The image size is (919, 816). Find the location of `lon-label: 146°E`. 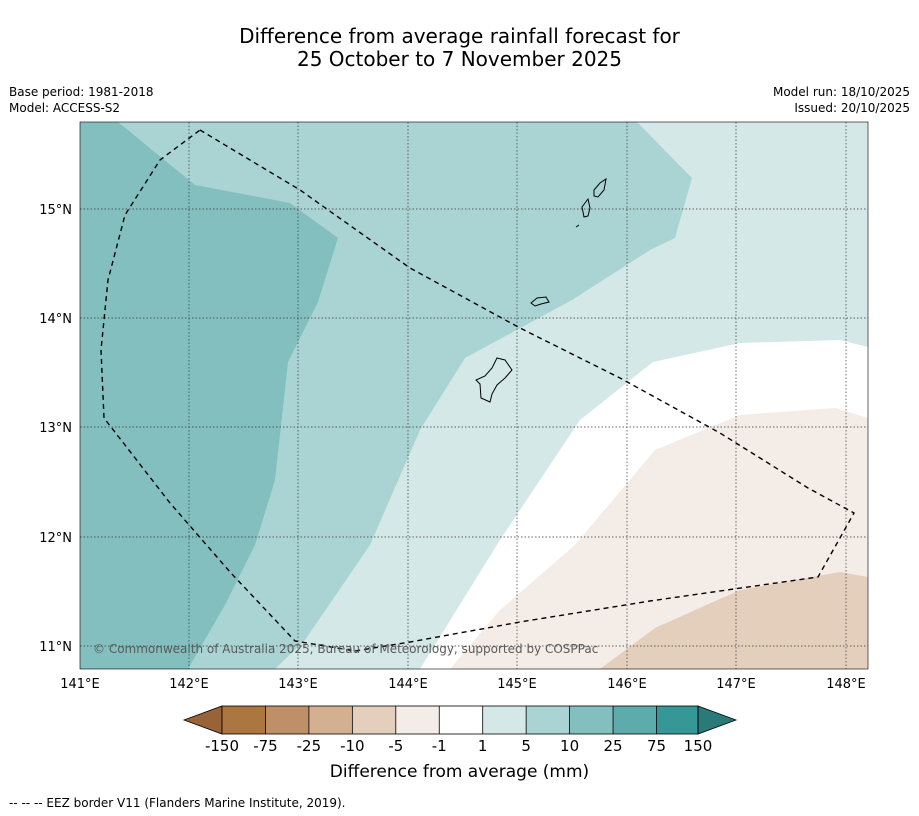

lon-label: 146°E is located at coordinates (627, 684).